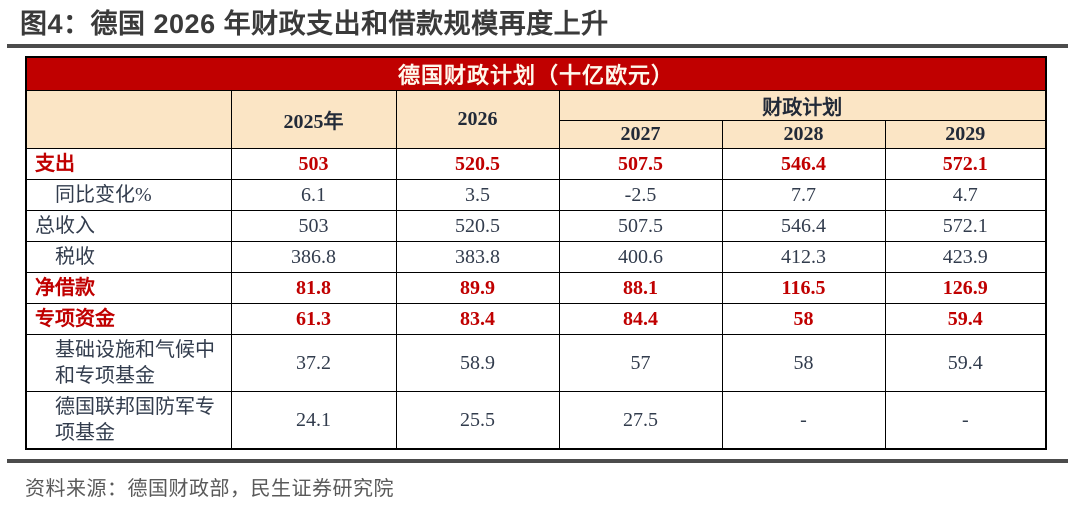 The width and height of the screenshot is (1080, 505). I want to click on table-cell: 83.4, so click(477, 319).